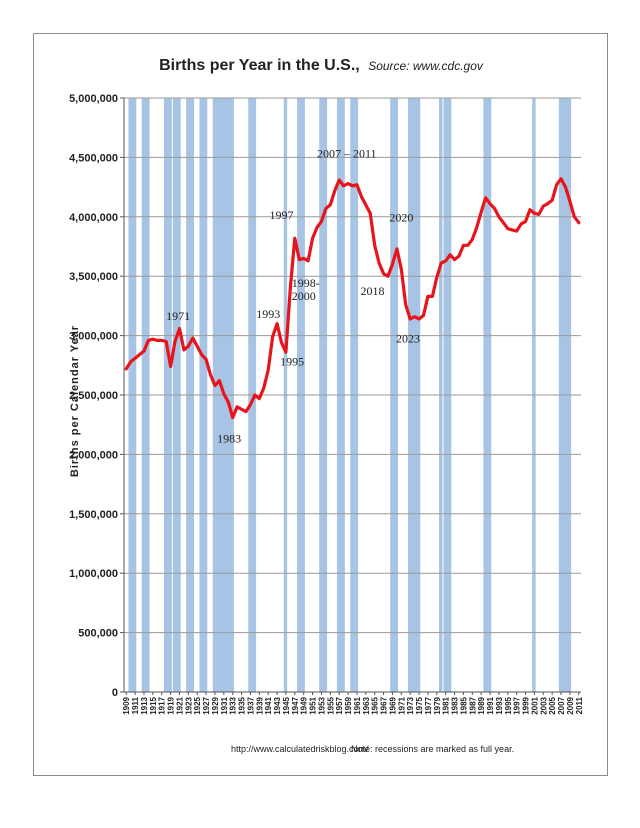 This screenshot has height=828, width=640. What do you see at coordinates (115, 693) in the screenshot?
I see `y-tick-label: 0` at bounding box center [115, 693].